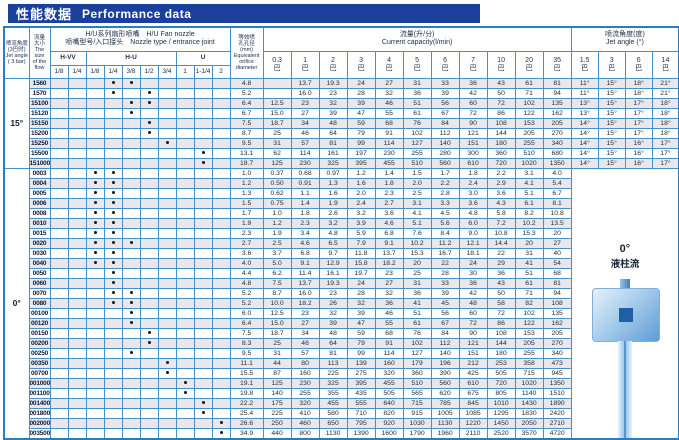 Image resolution: width=679 pixels, height=440 pixels. I want to click on capacity-cell: 2.5, so click(417, 193).